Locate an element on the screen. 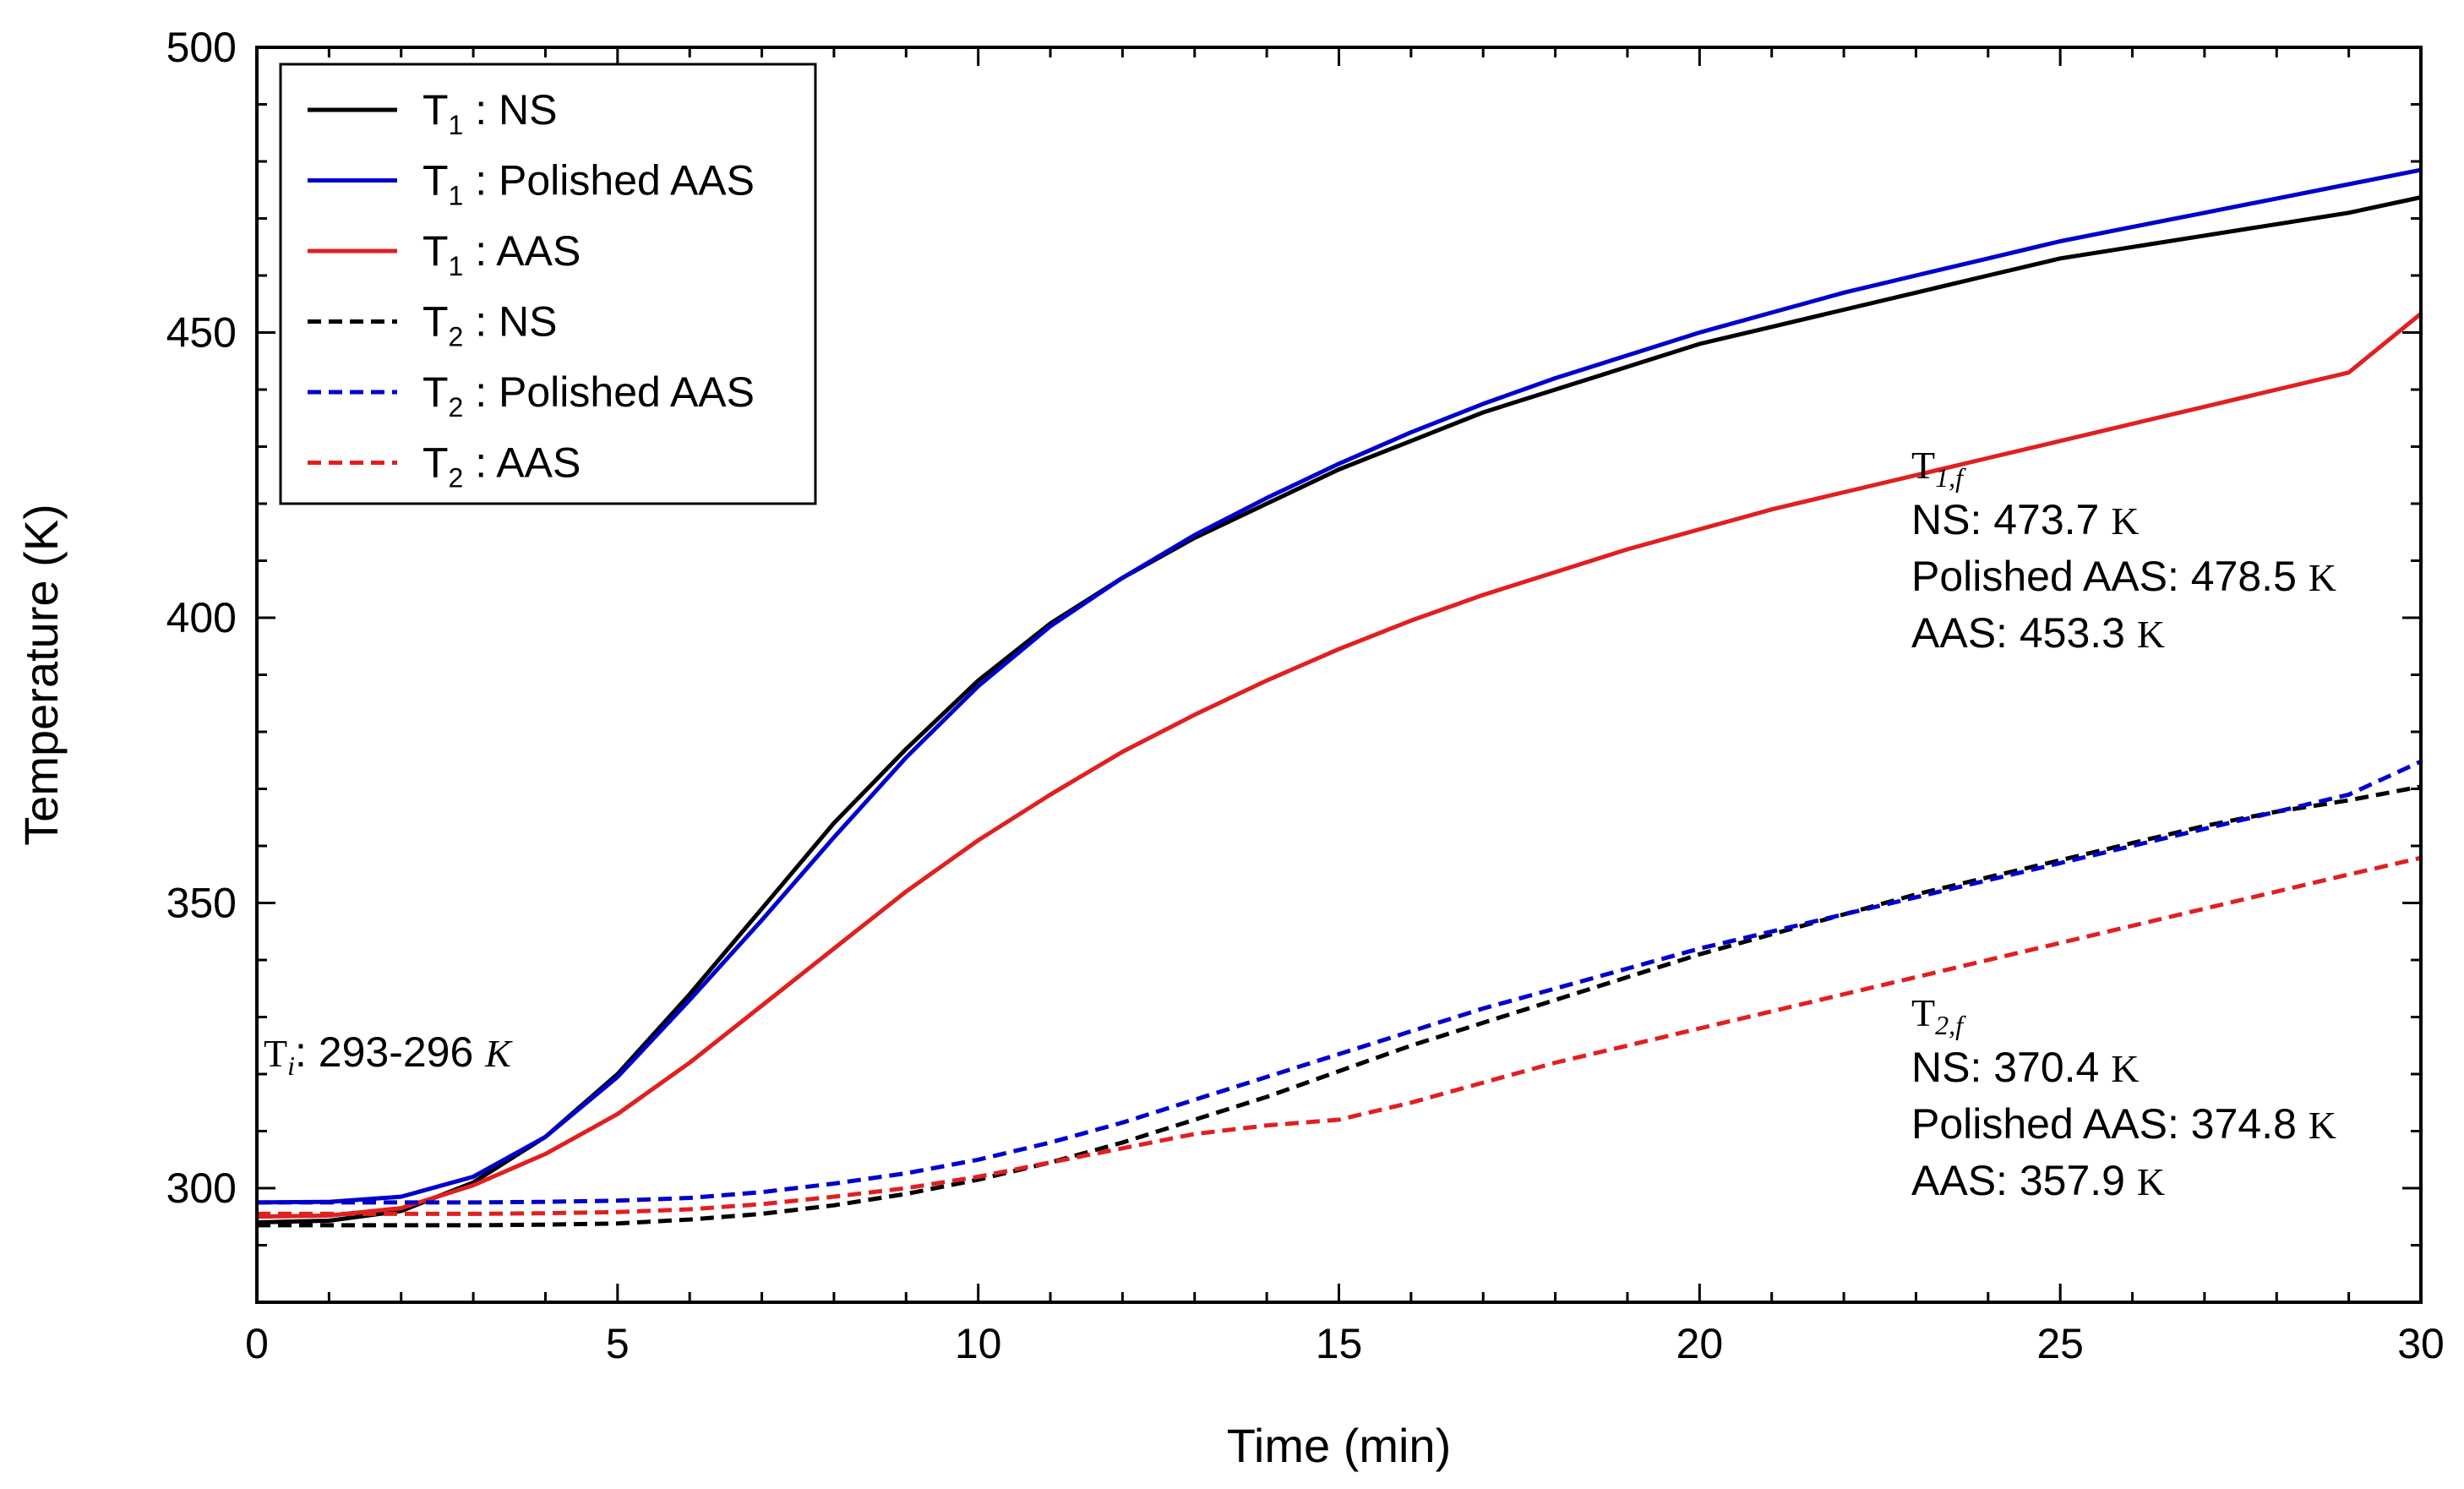  legend-entry: T2 : NS is located at coordinates (490, 325).